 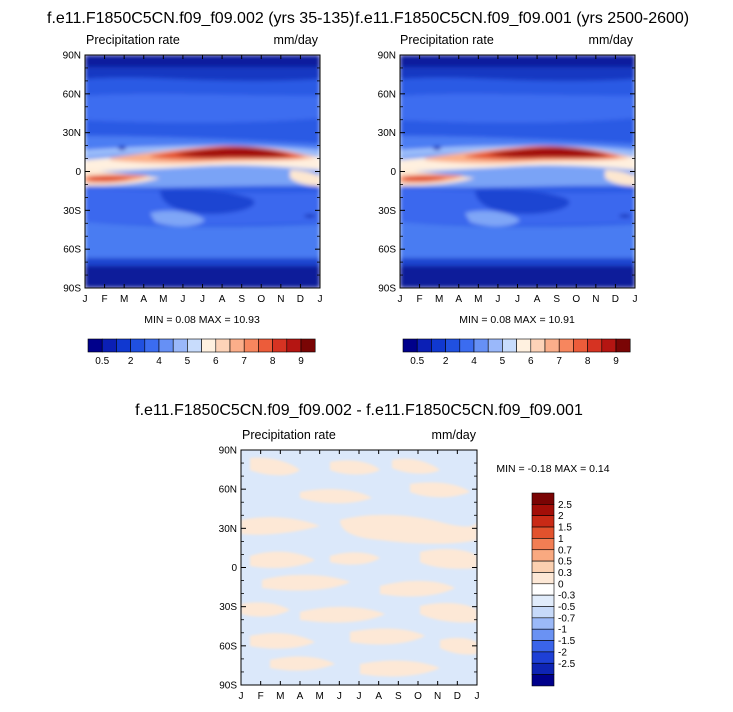 What do you see at coordinates (562, 652) in the screenshot?
I see `diff-colorbar-label: -2` at bounding box center [562, 652].